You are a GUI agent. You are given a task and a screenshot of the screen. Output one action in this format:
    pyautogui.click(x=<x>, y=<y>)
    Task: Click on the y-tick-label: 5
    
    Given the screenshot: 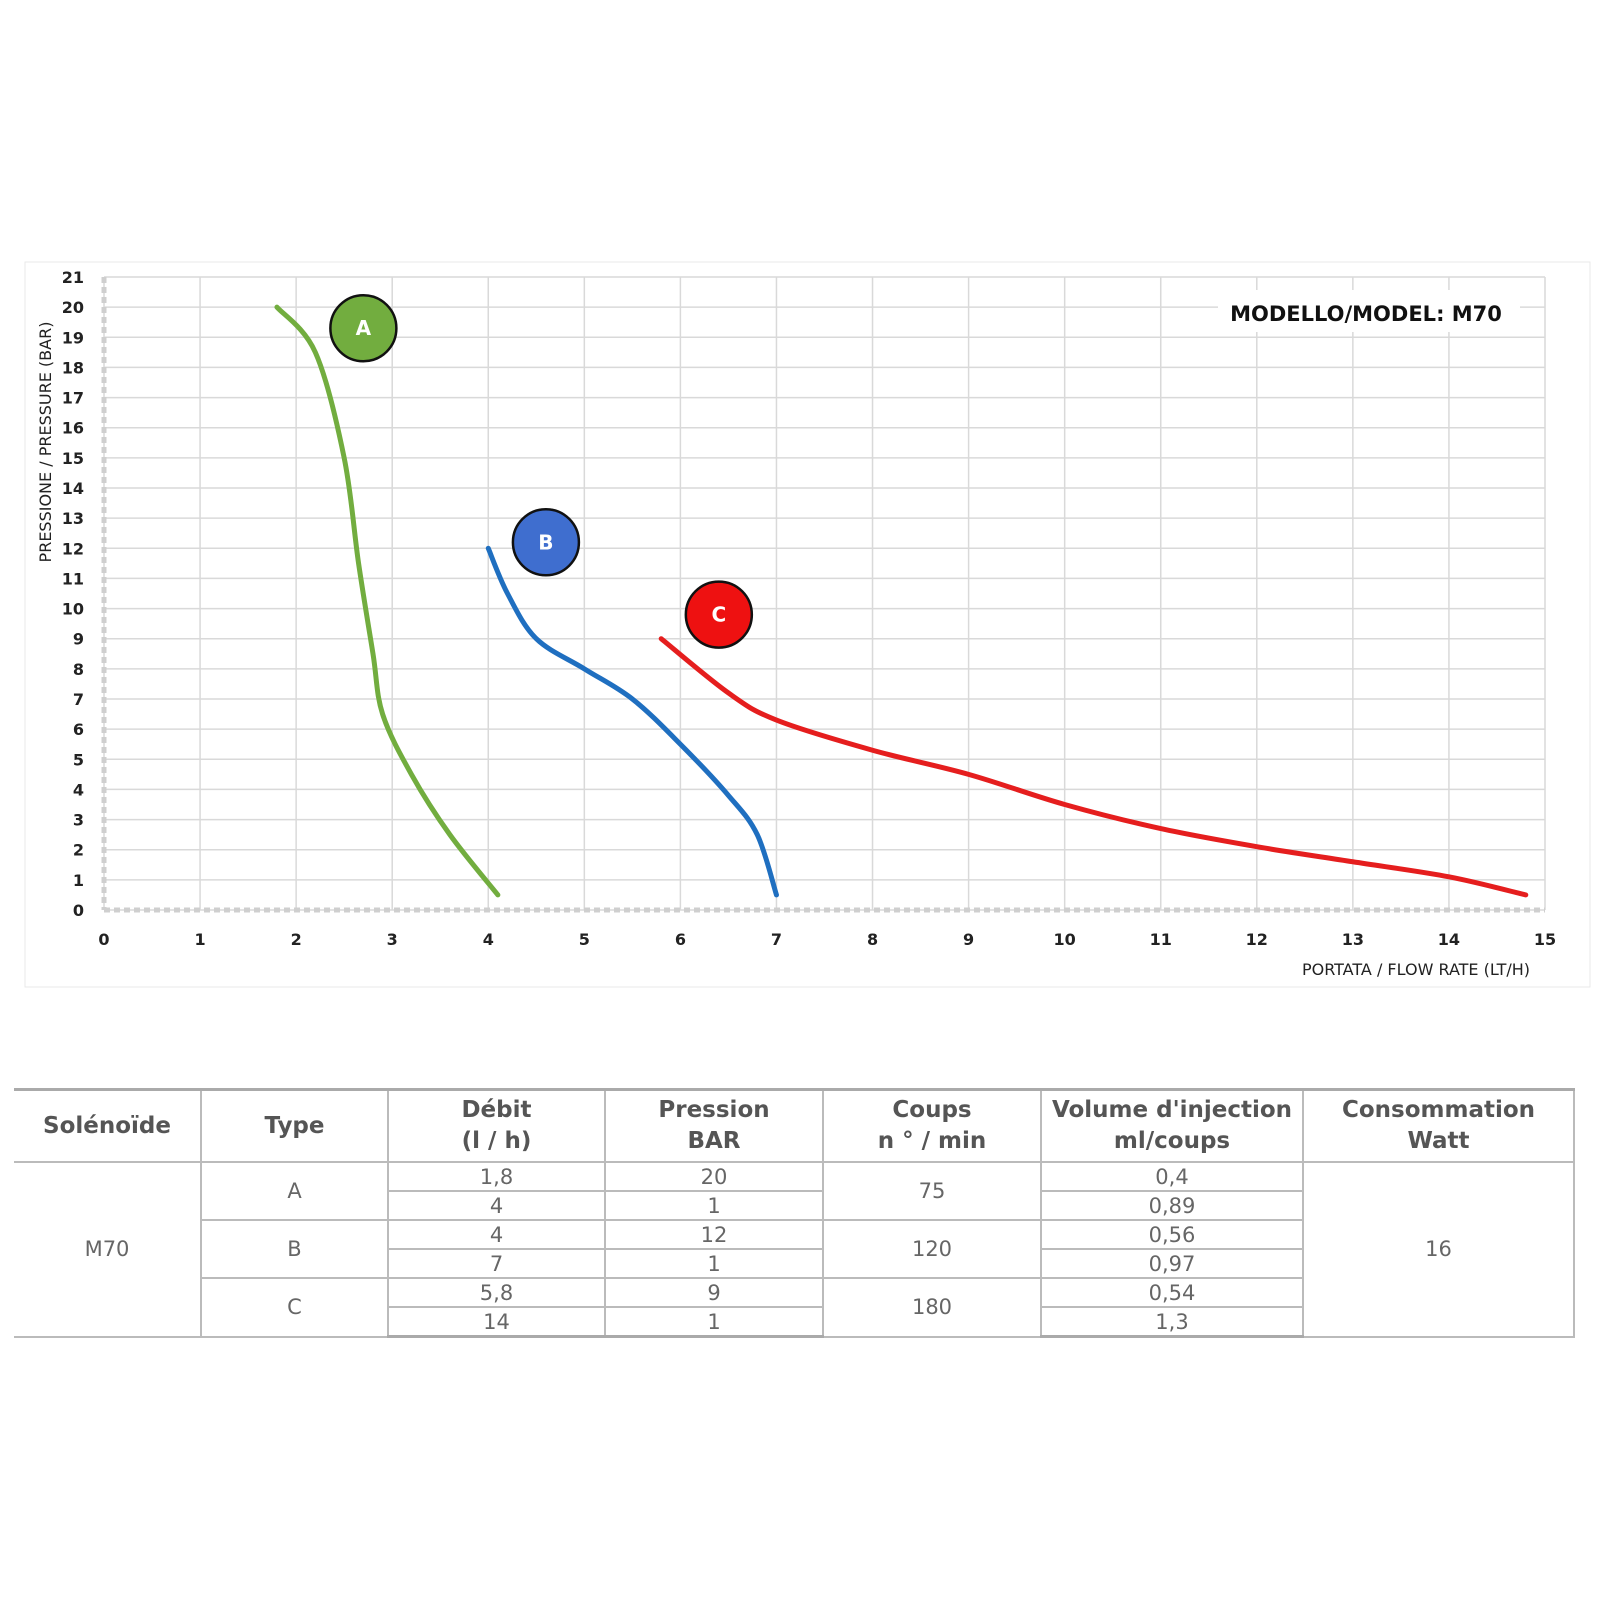 What is the action you would take?
    pyautogui.click(x=78, y=759)
    